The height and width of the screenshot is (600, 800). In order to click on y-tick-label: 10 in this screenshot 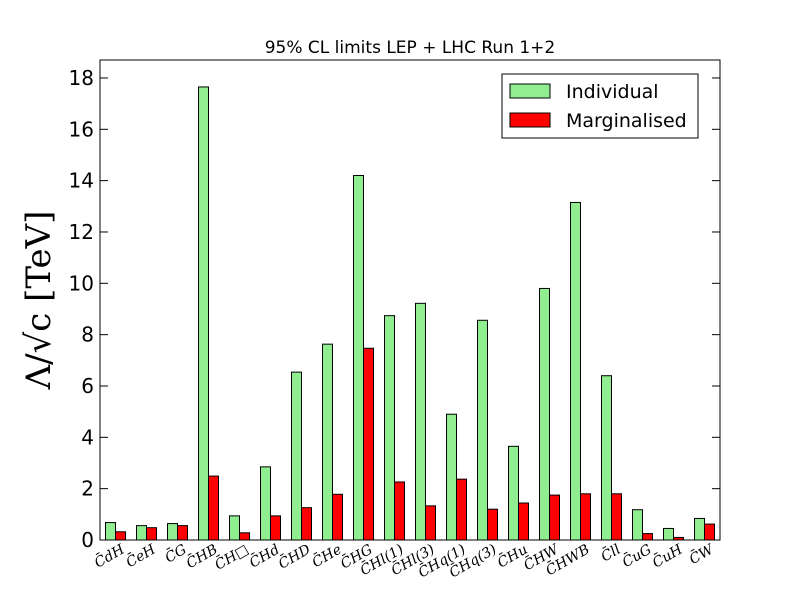, I will do `click(81, 283)`.